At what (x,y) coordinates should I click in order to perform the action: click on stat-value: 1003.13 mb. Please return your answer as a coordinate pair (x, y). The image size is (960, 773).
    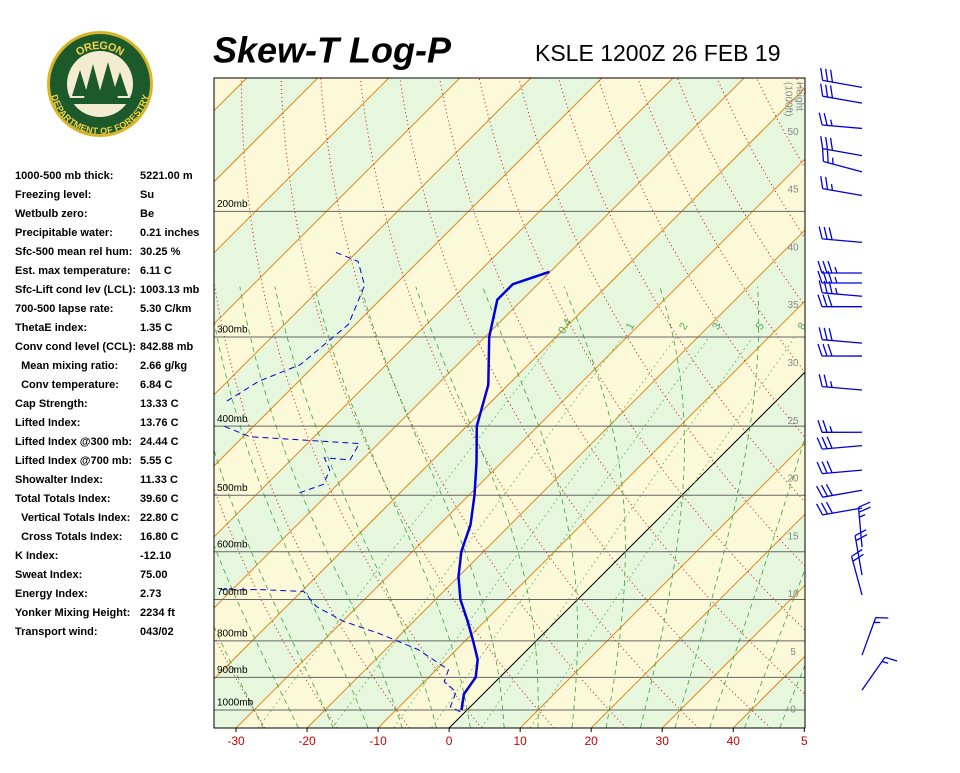
    Looking at the image, I should click on (170, 290).